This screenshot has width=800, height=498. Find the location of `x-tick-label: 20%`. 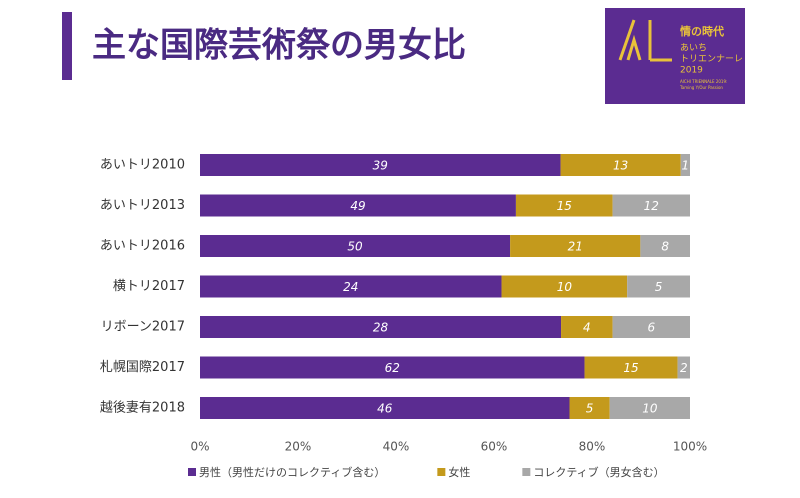

x-tick-label: 20% is located at coordinates (298, 447).